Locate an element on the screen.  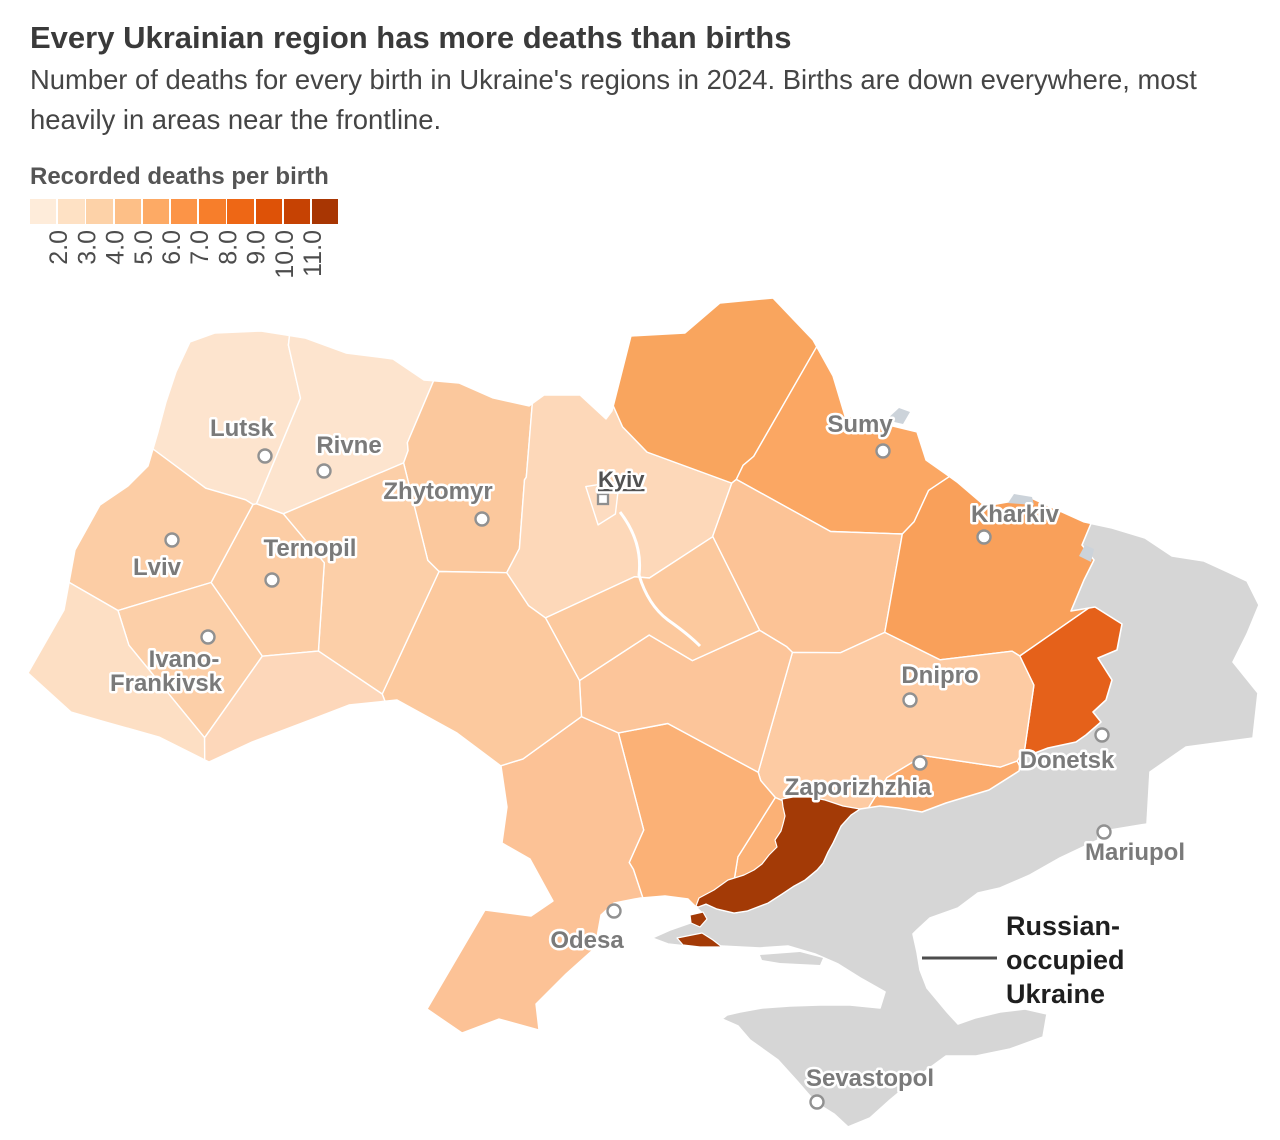
svg-text: Lutsk is located at coordinates (242, 428).